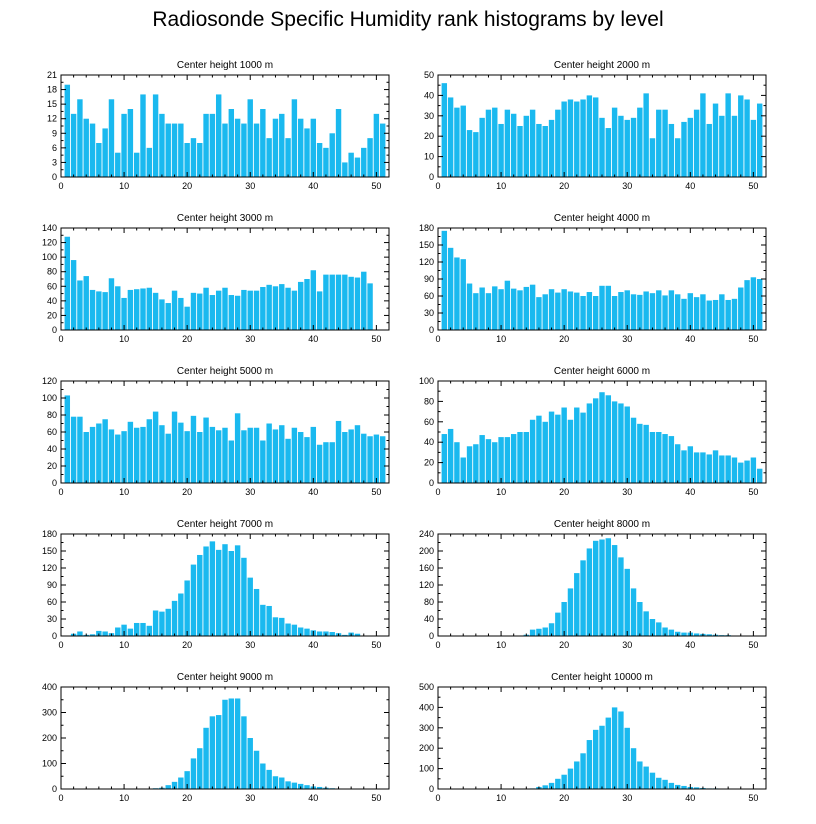 The image size is (816, 824). What do you see at coordinates (426, 262) in the screenshot?
I see `y-tick-label: 120` at bounding box center [426, 262].